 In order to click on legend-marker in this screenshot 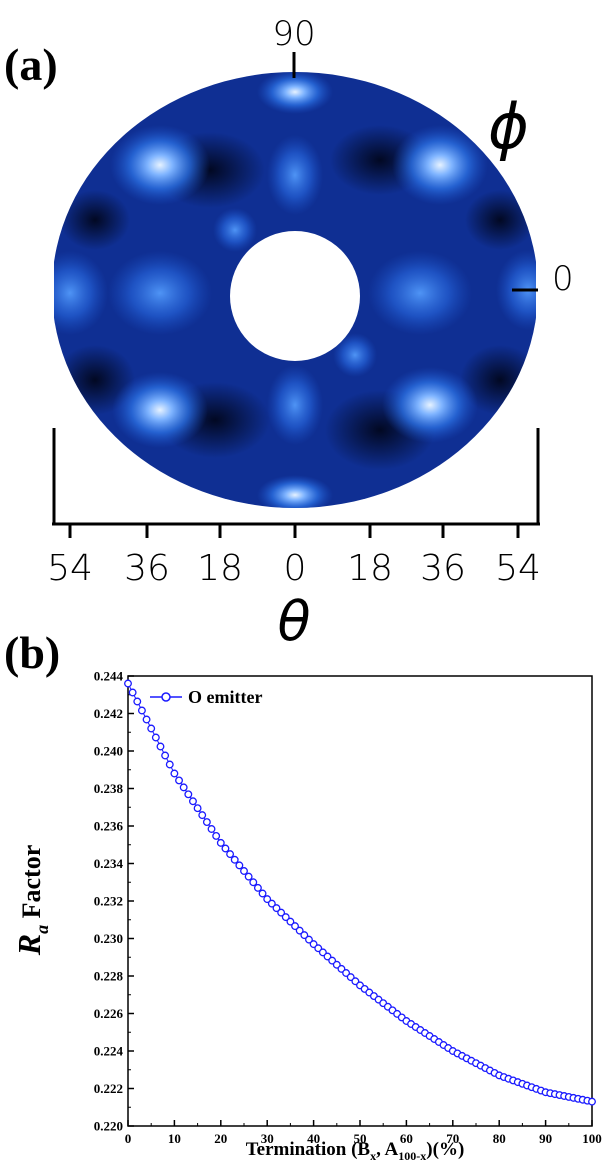, I will do `click(166, 697)`.